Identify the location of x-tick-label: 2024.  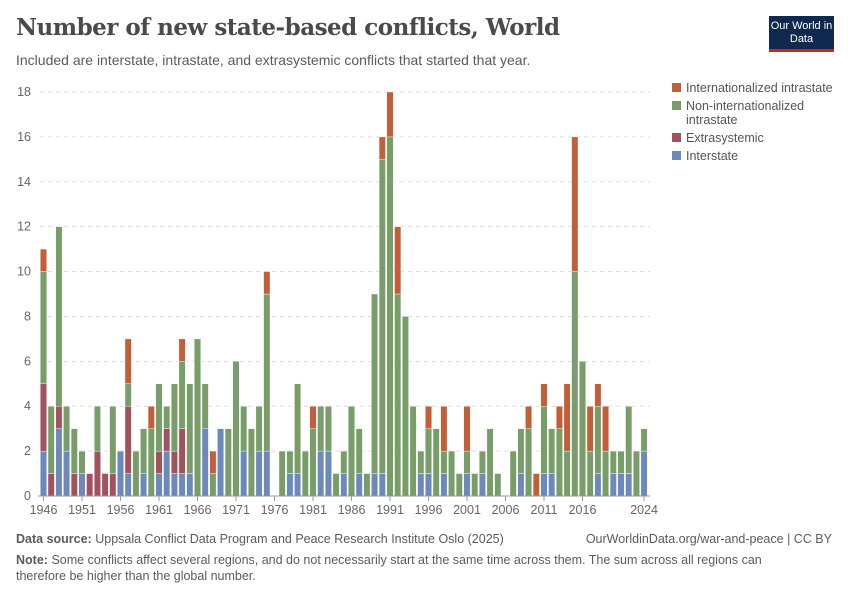
(644, 510).